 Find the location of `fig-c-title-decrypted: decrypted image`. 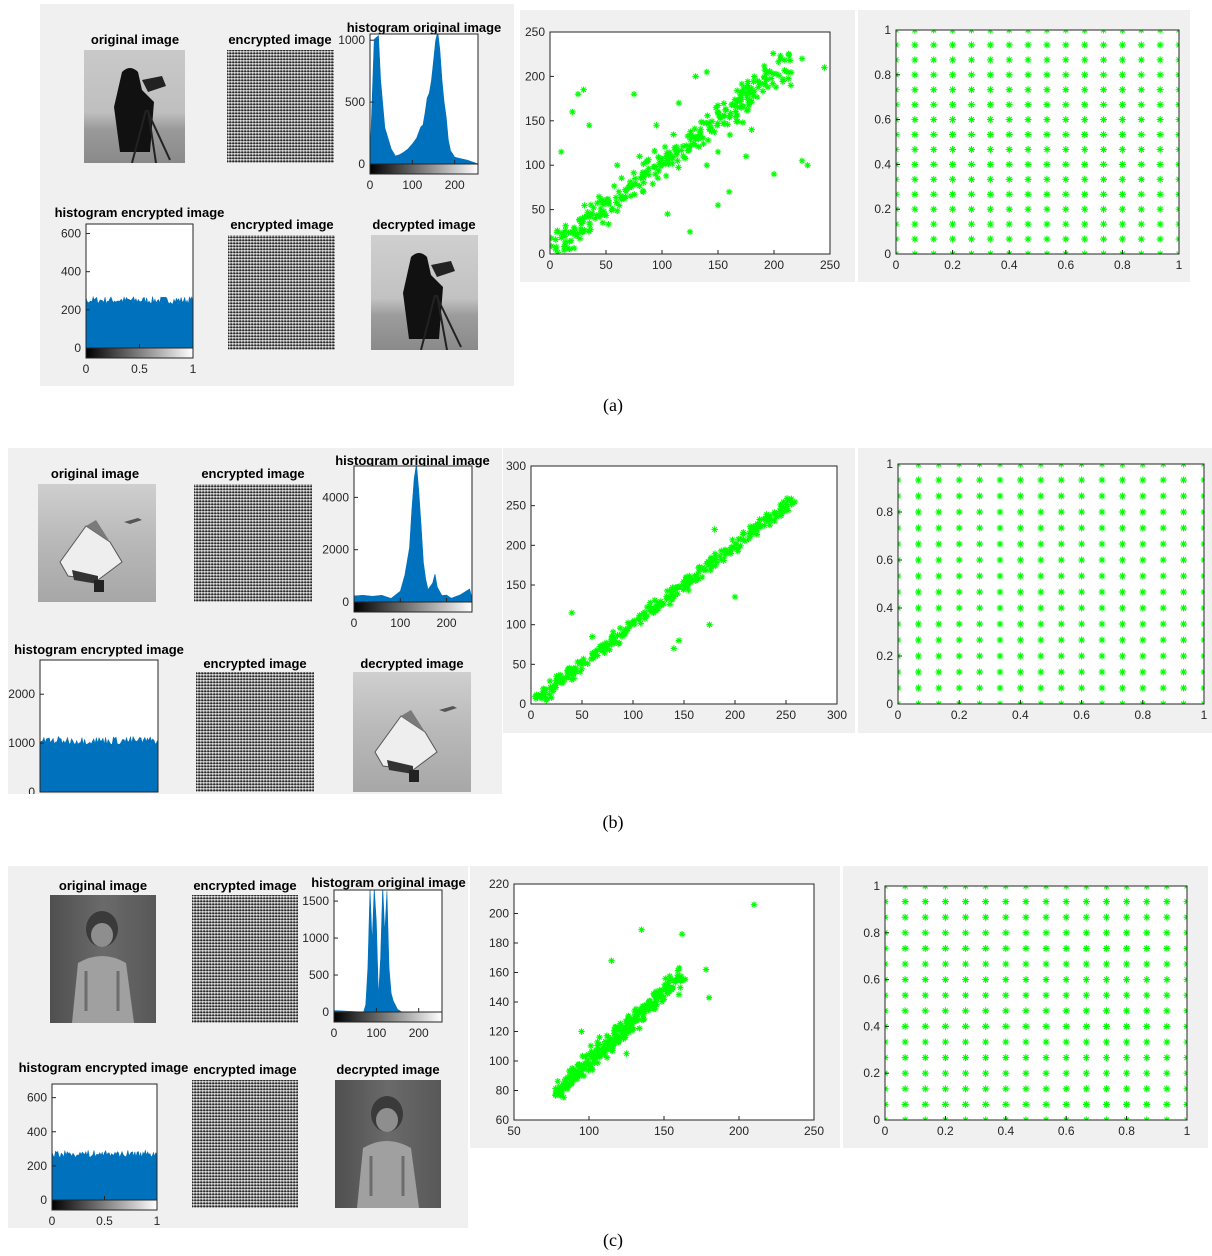

fig-c-title-decrypted: decrypted image is located at coordinates (388, 1069).